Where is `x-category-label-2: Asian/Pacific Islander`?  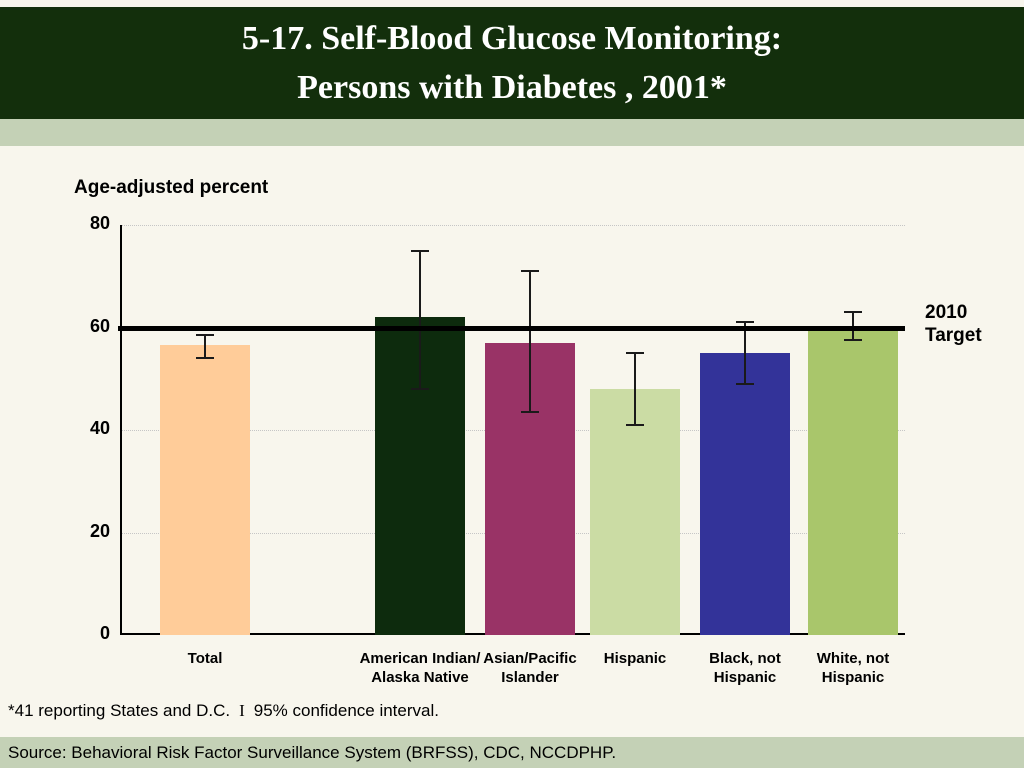 x-category-label-2: Asian/Pacific Islander is located at coordinates (530, 668).